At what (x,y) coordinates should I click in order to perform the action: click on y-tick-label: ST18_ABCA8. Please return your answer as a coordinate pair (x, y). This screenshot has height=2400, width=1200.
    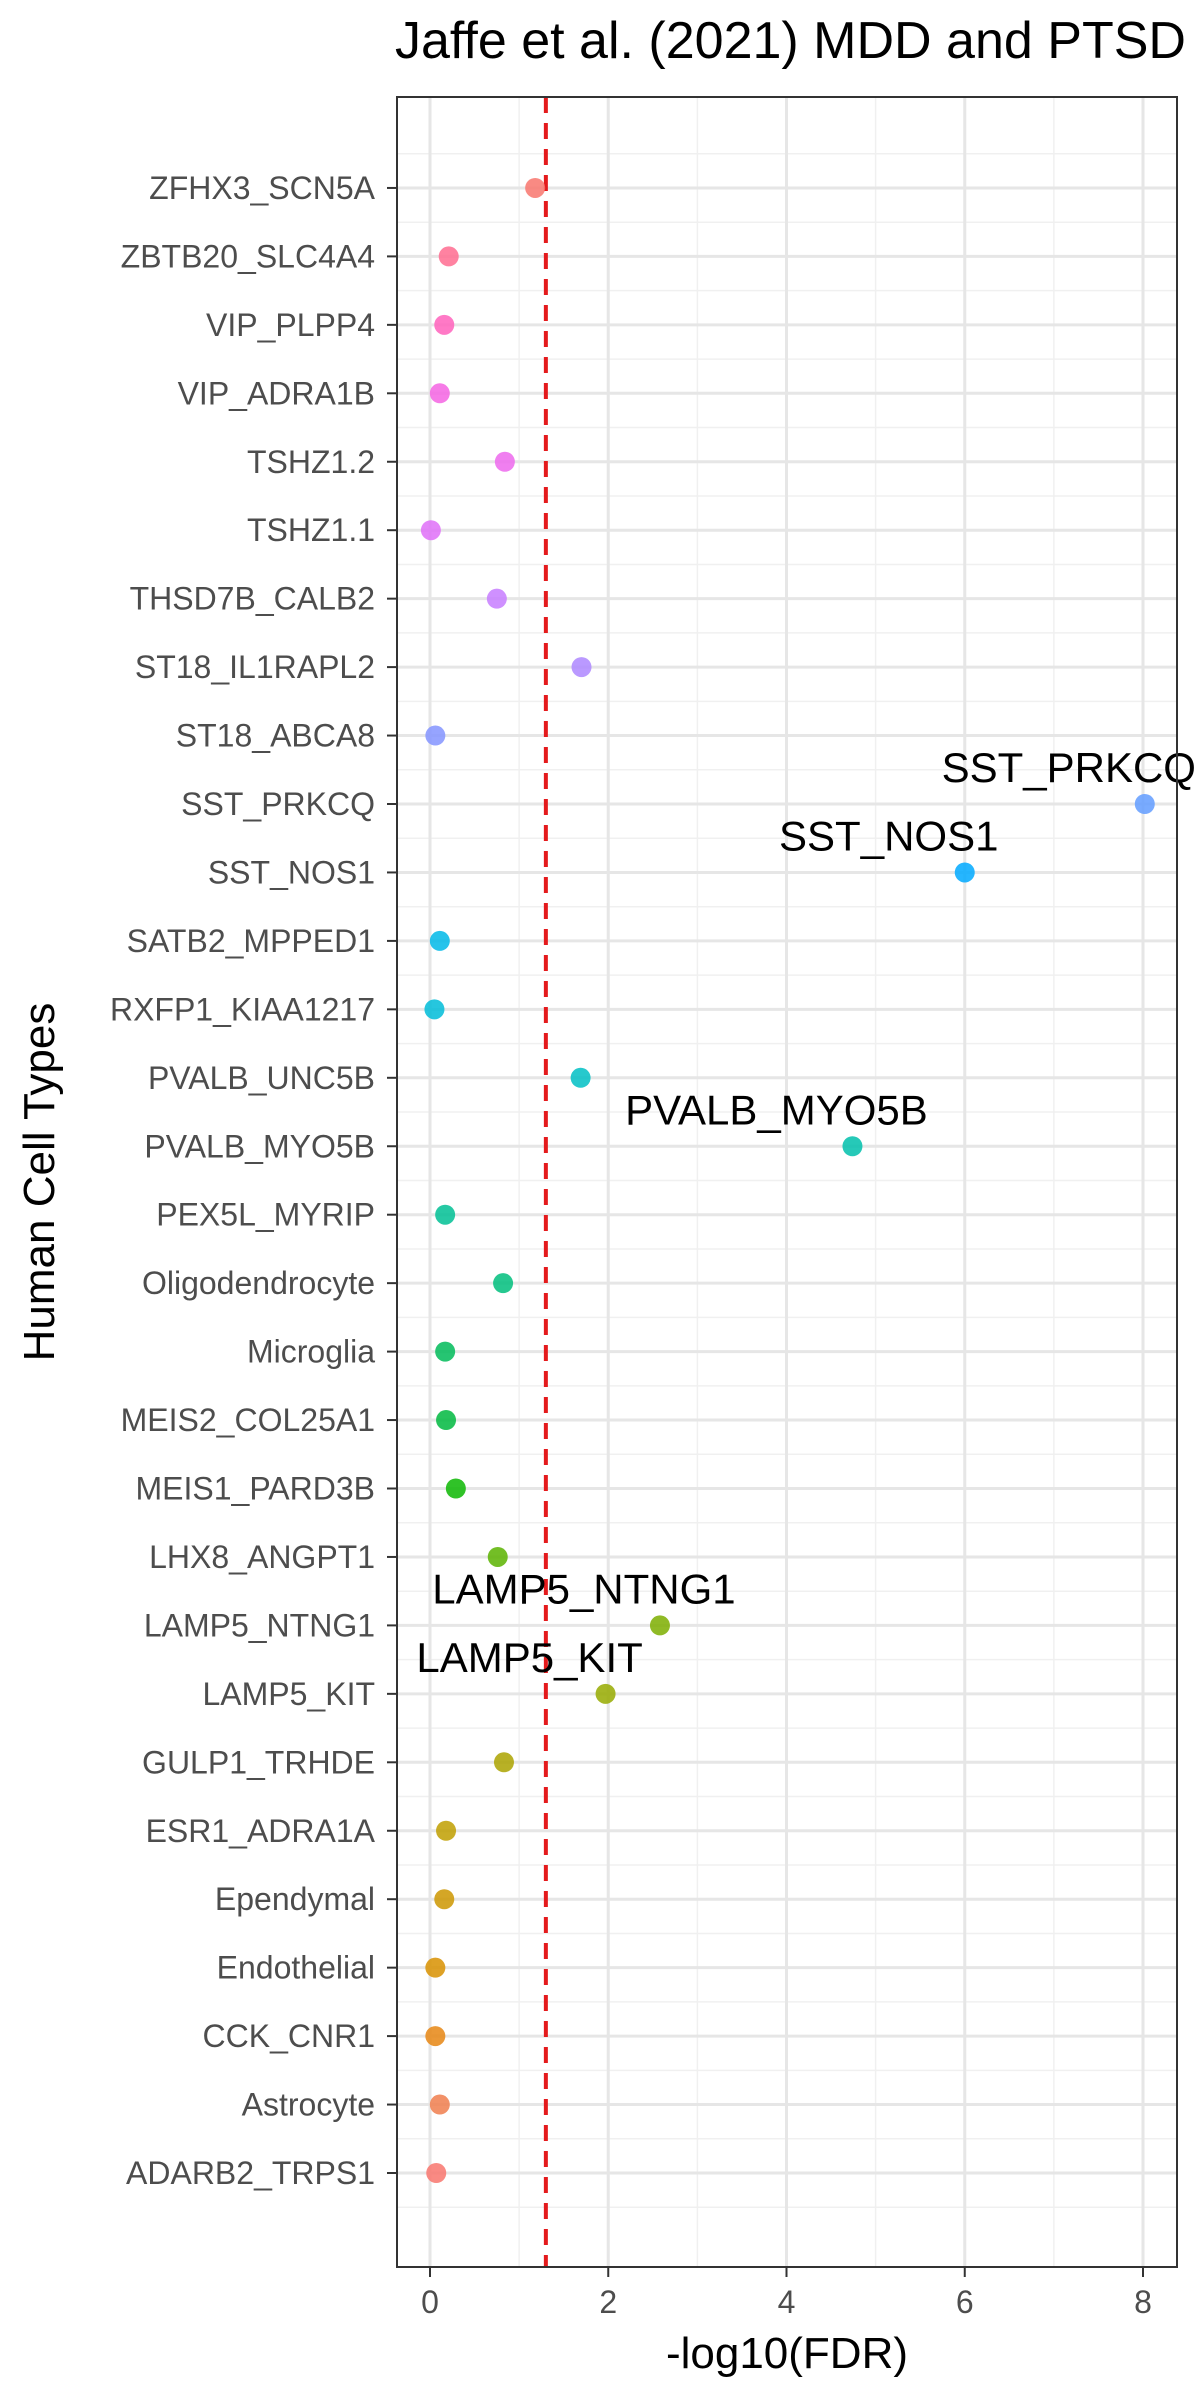
    Looking at the image, I should click on (275, 736).